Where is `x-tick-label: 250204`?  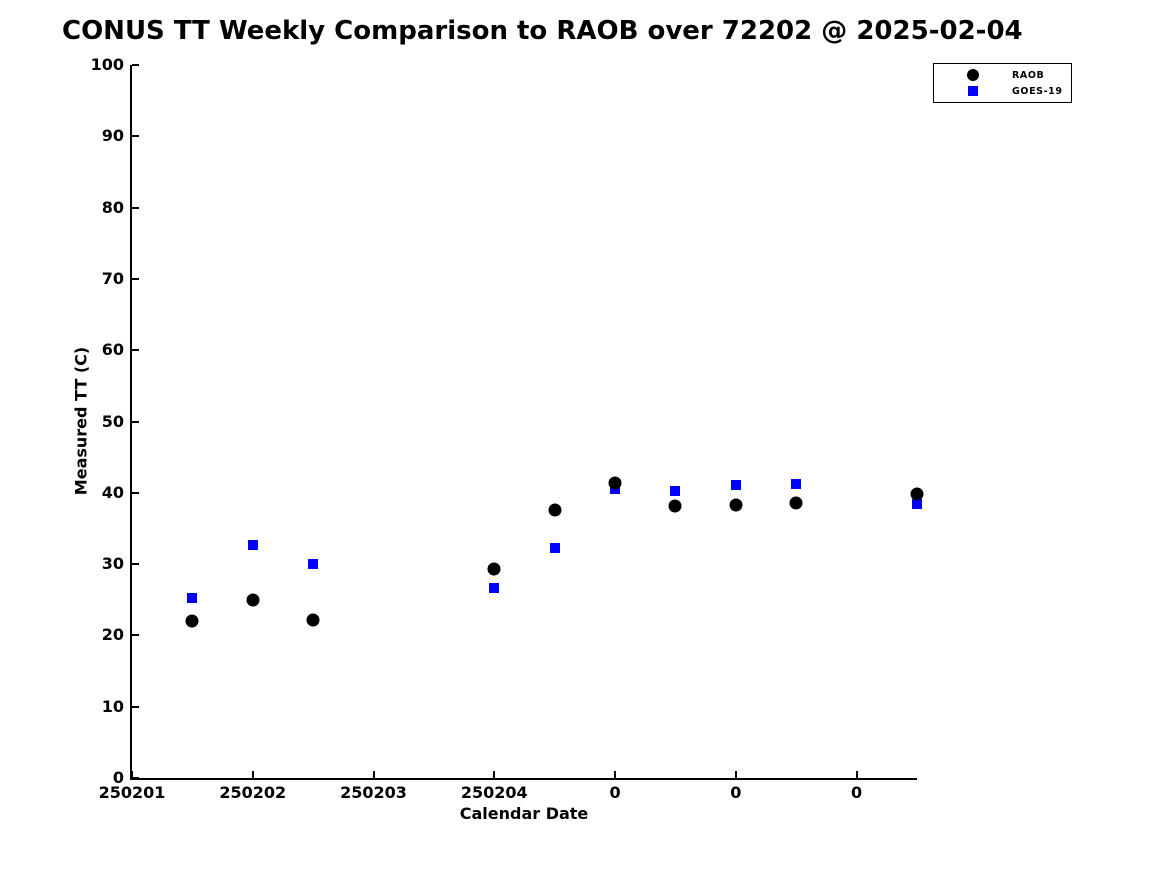 x-tick-label: 250204 is located at coordinates (494, 792).